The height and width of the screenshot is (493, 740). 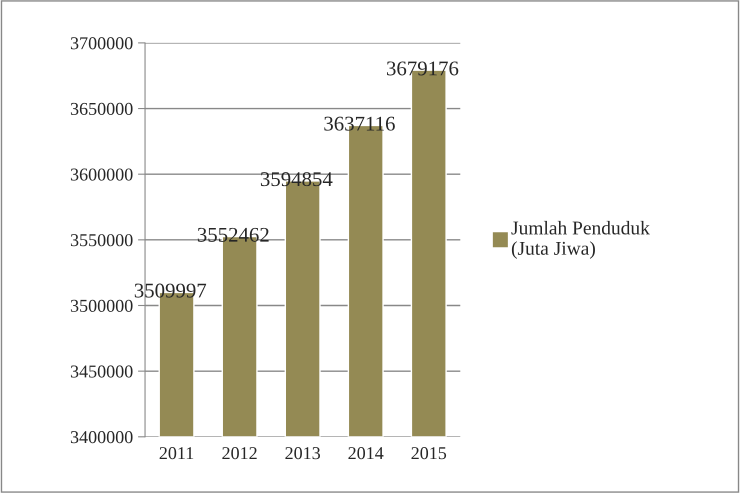 What do you see at coordinates (101, 43) in the screenshot?
I see `y-tick-label: 3700000` at bounding box center [101, 43].